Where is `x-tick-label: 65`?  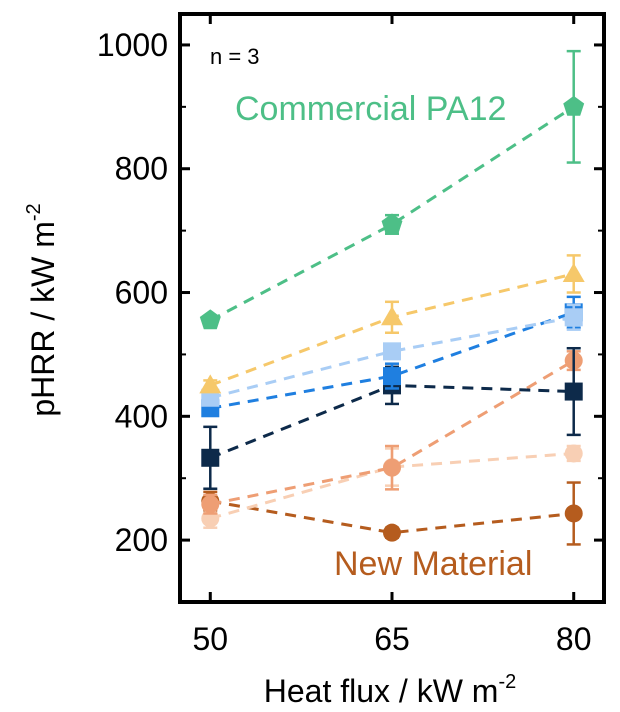
x-tick-label: 65 is located at coordinates (392, 639).